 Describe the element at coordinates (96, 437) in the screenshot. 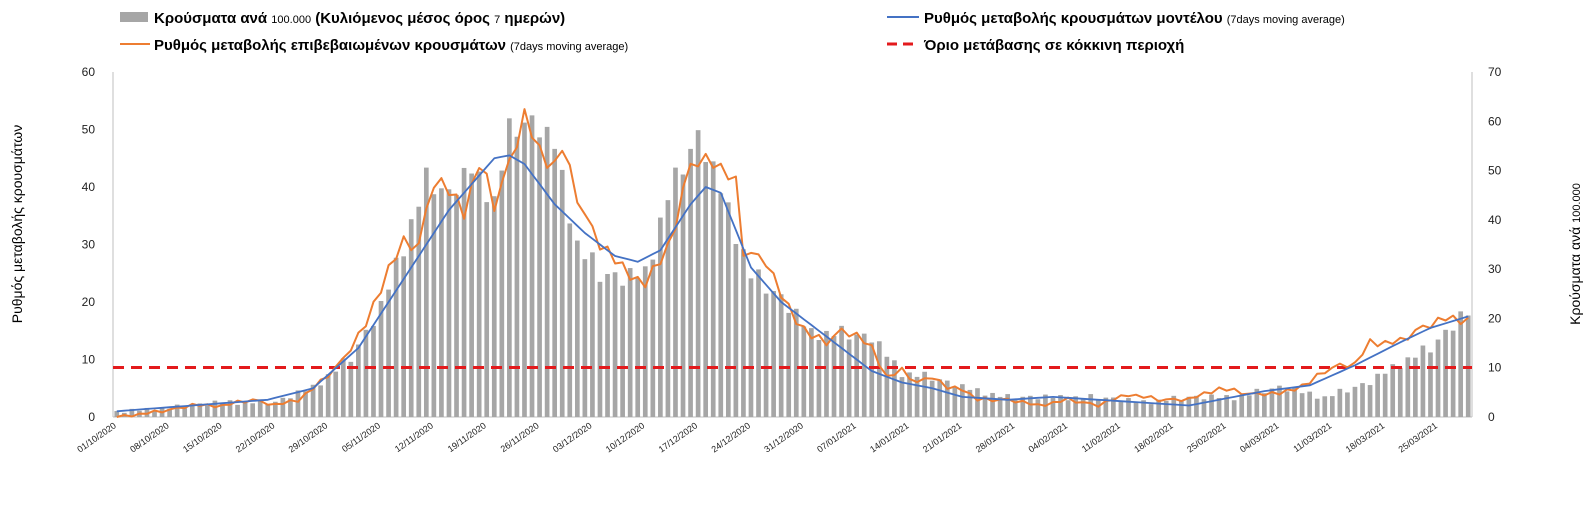

I see `x-tick-label: 01/10/2020` at that location.